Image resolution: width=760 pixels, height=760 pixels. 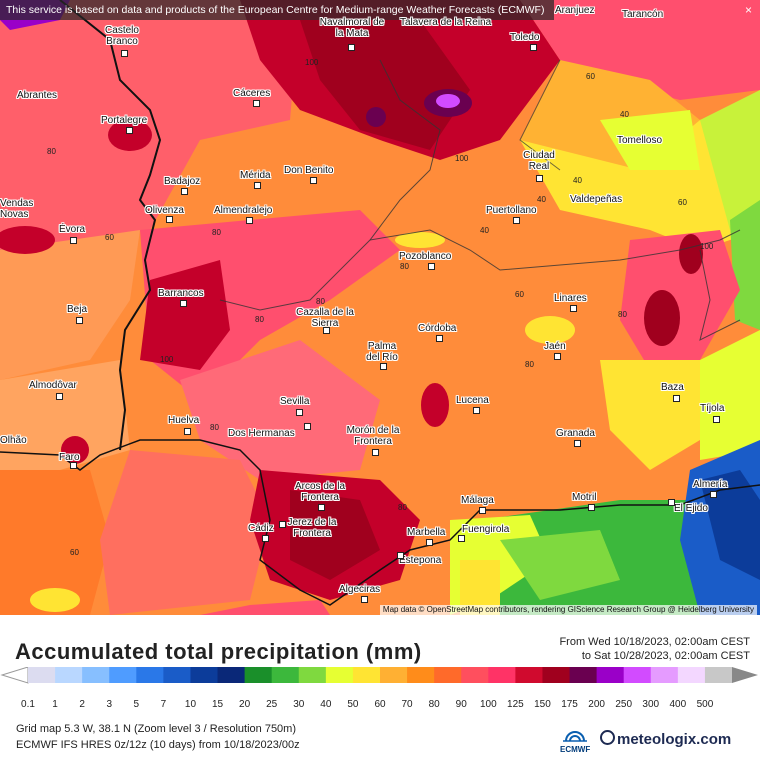 What do you see at coordinates (312, 528) in the screenshot?
I see `city-label: Jerez de la Frontera` at bounding box center [312, 528].